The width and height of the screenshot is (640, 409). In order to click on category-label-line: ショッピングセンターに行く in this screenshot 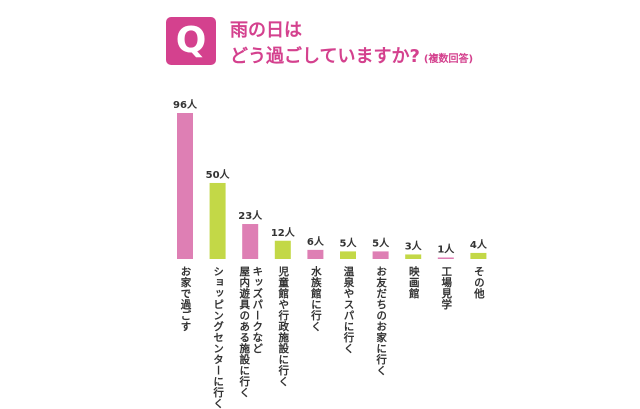, I will do `click(218, 337)`.